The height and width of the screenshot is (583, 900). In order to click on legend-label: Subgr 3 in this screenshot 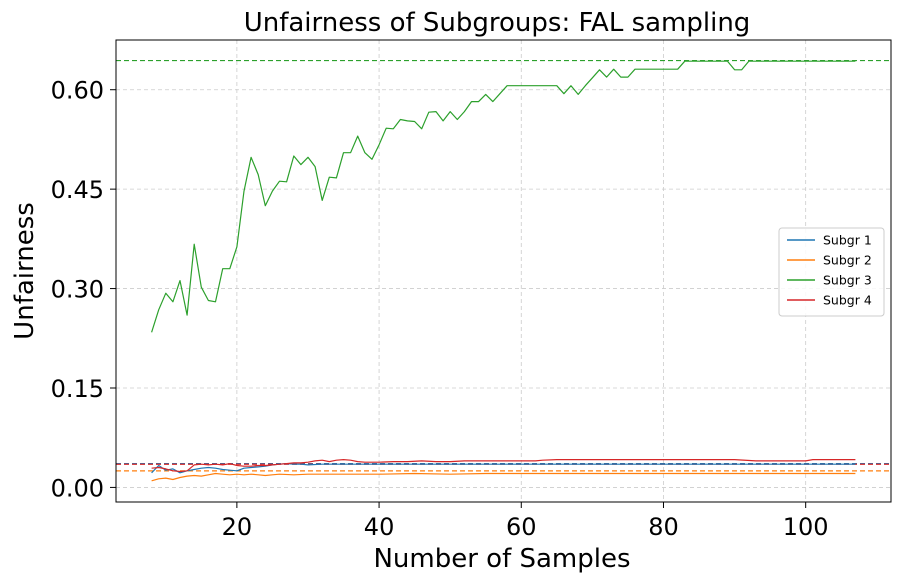, I will do `click(847, 280)`.